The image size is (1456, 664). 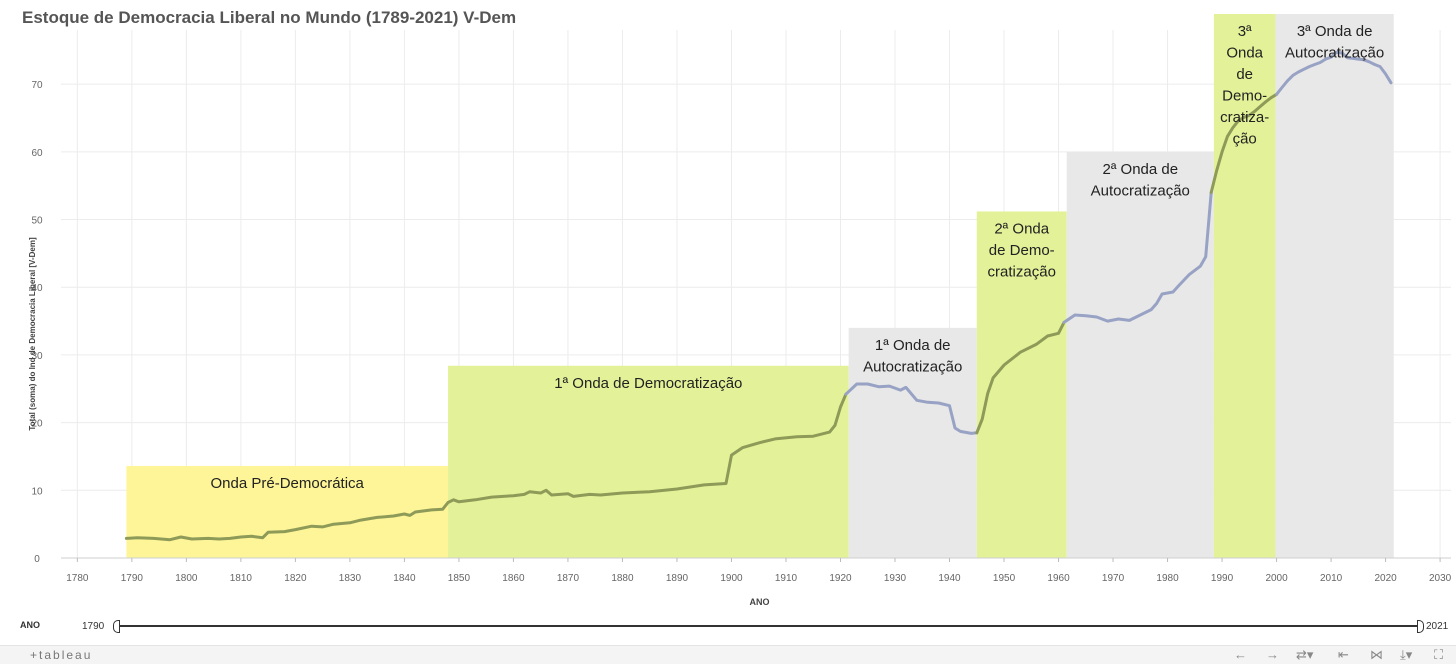 What do you see at coordinates (1004, 578) in the screenshot?
I see `x-tick-label: 1950` at bounding box center [1004, 578].